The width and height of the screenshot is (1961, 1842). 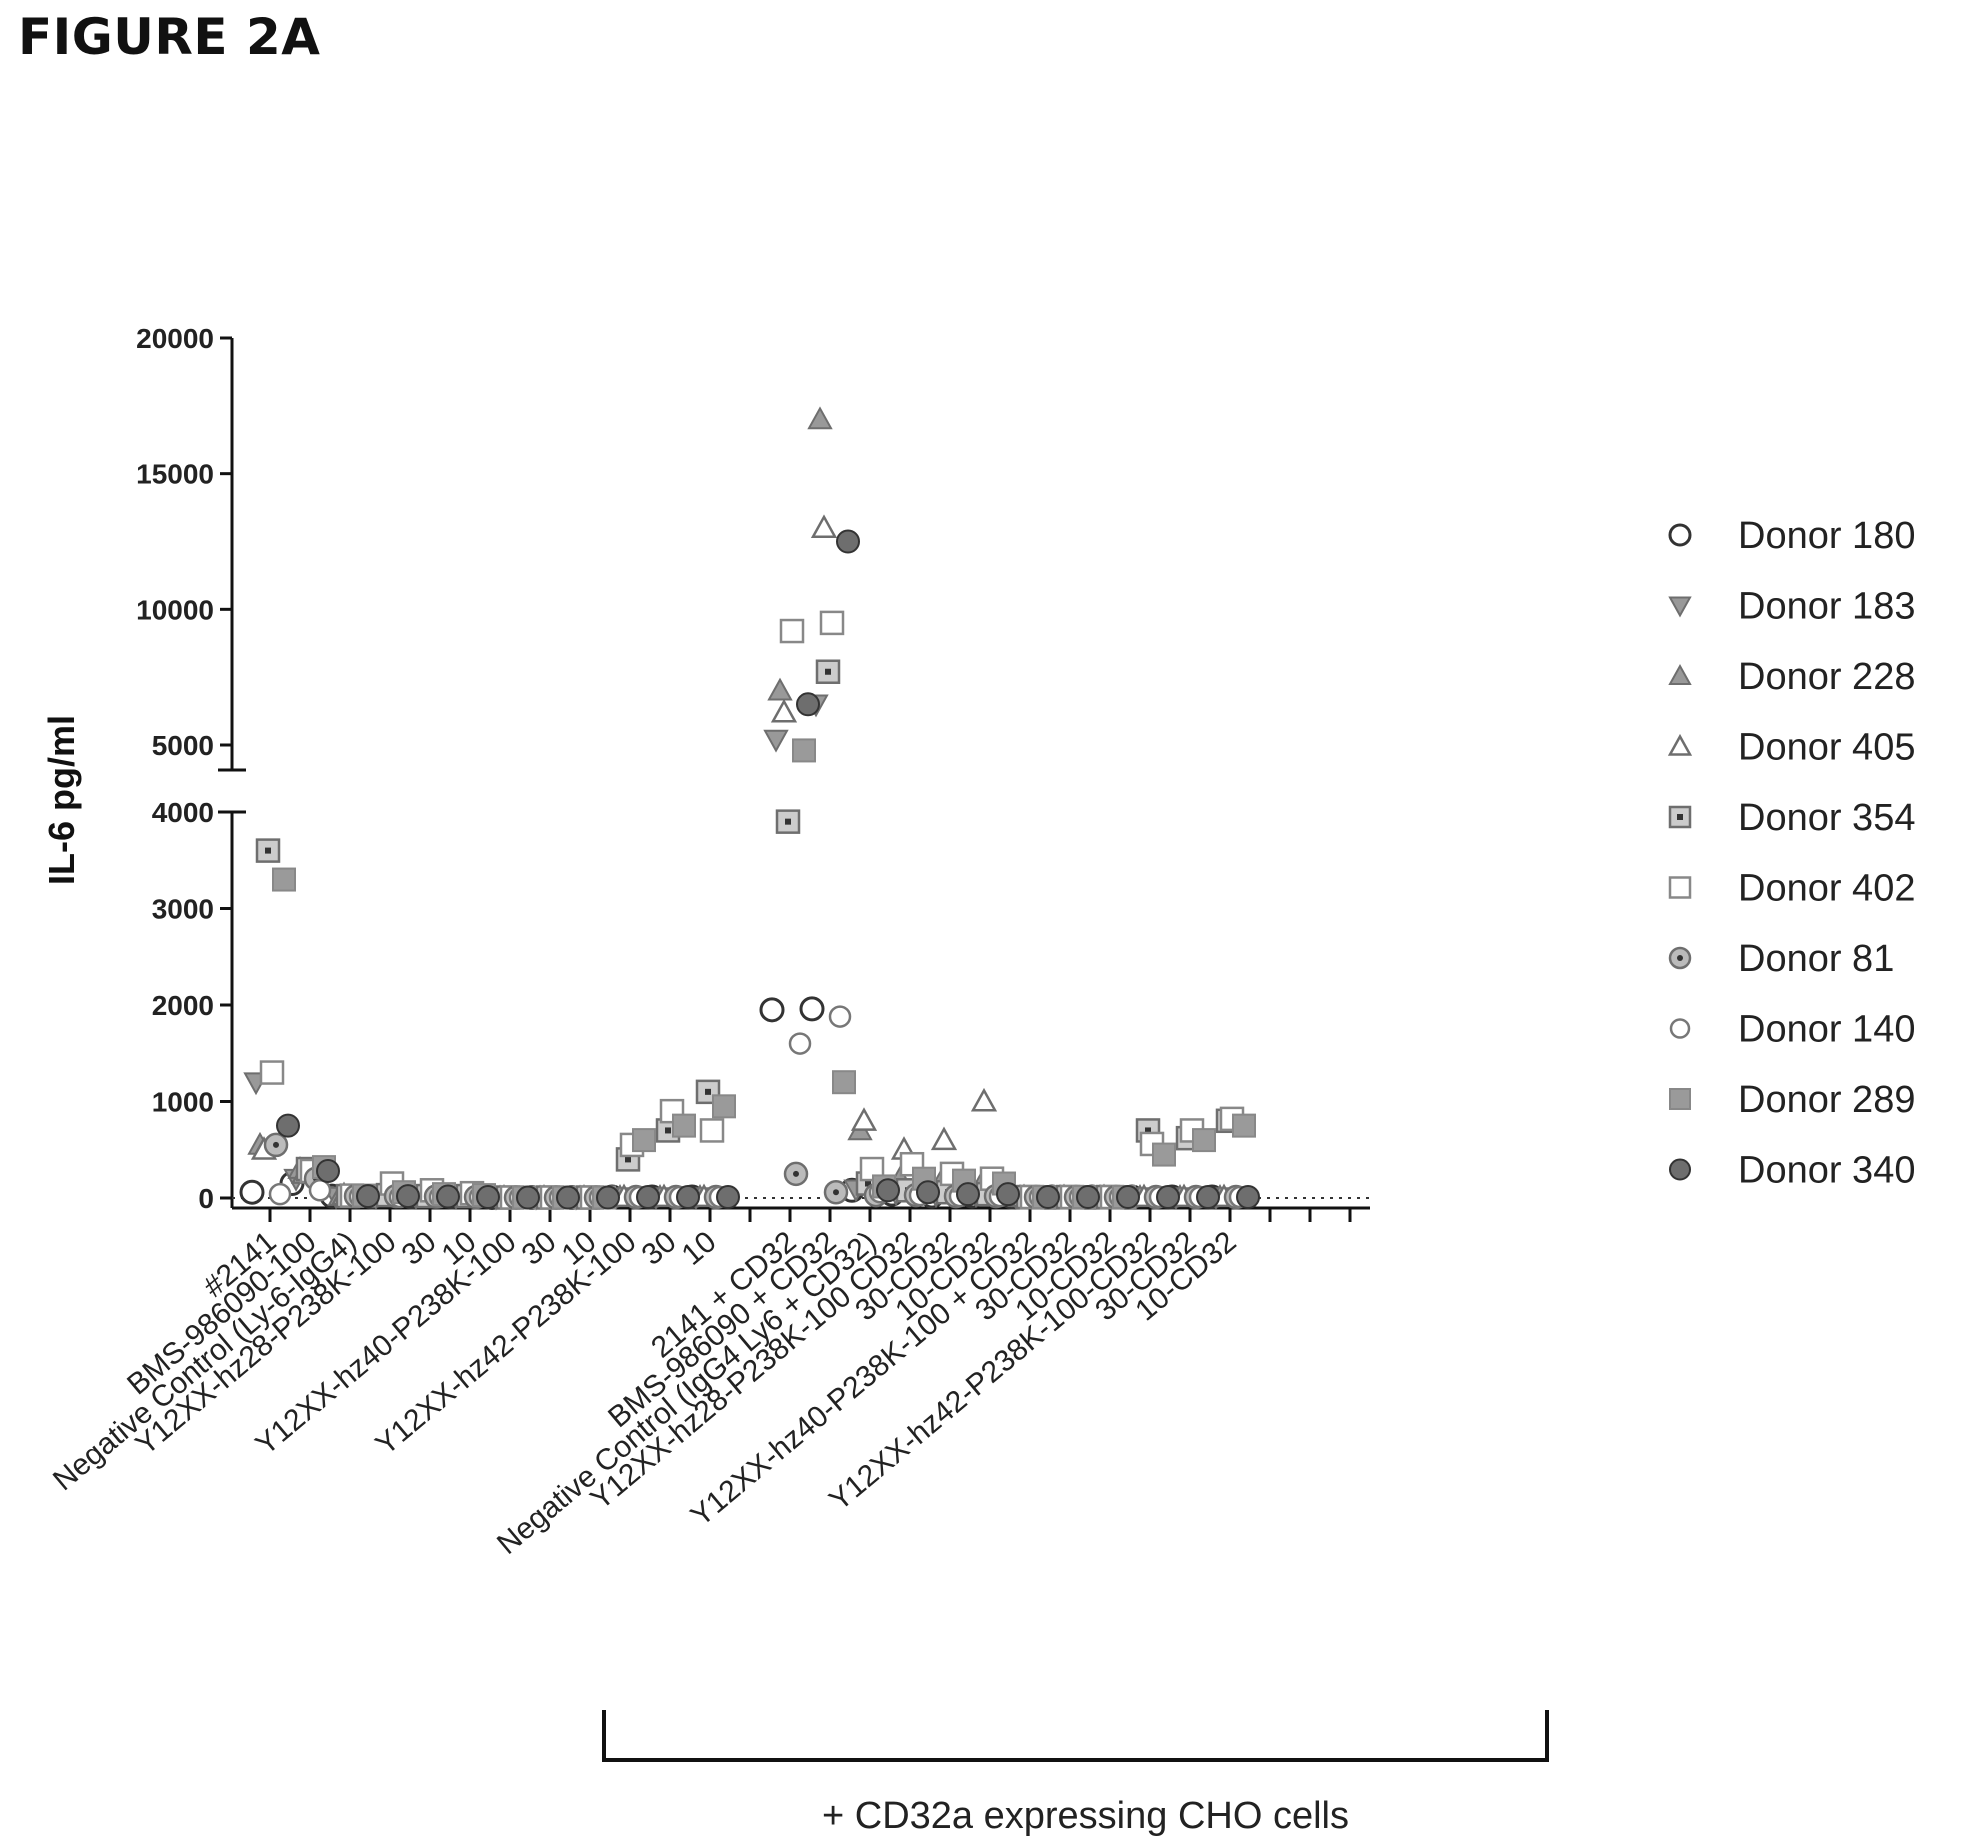 I want to click on y-tick-label: 20000, so click(x=175, y=338).